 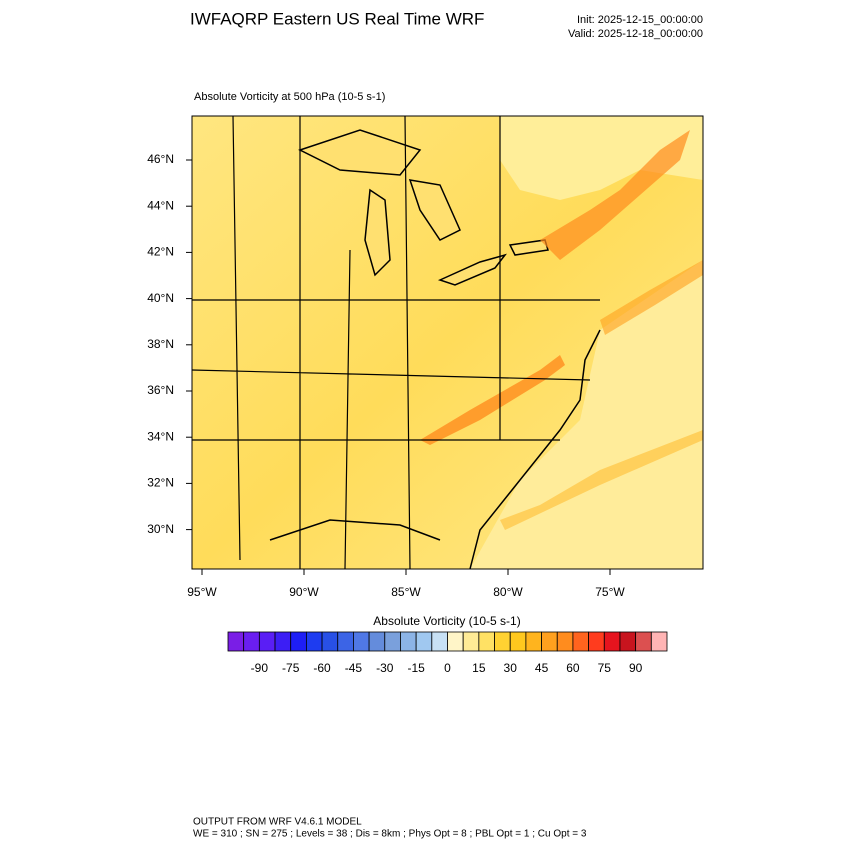 I want to click on colorbar-label: -60, so click(x=322, y=668).